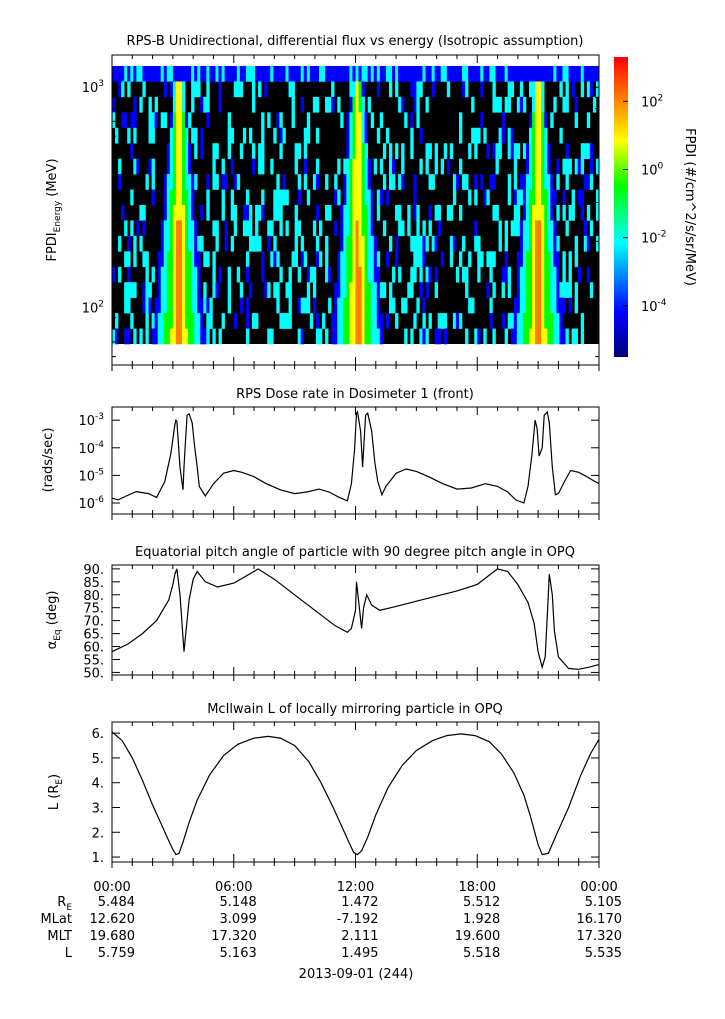  Describe the element at coordinates (86, 449) in the screenshot. I see `y-tick-label-base: 10` at that location.